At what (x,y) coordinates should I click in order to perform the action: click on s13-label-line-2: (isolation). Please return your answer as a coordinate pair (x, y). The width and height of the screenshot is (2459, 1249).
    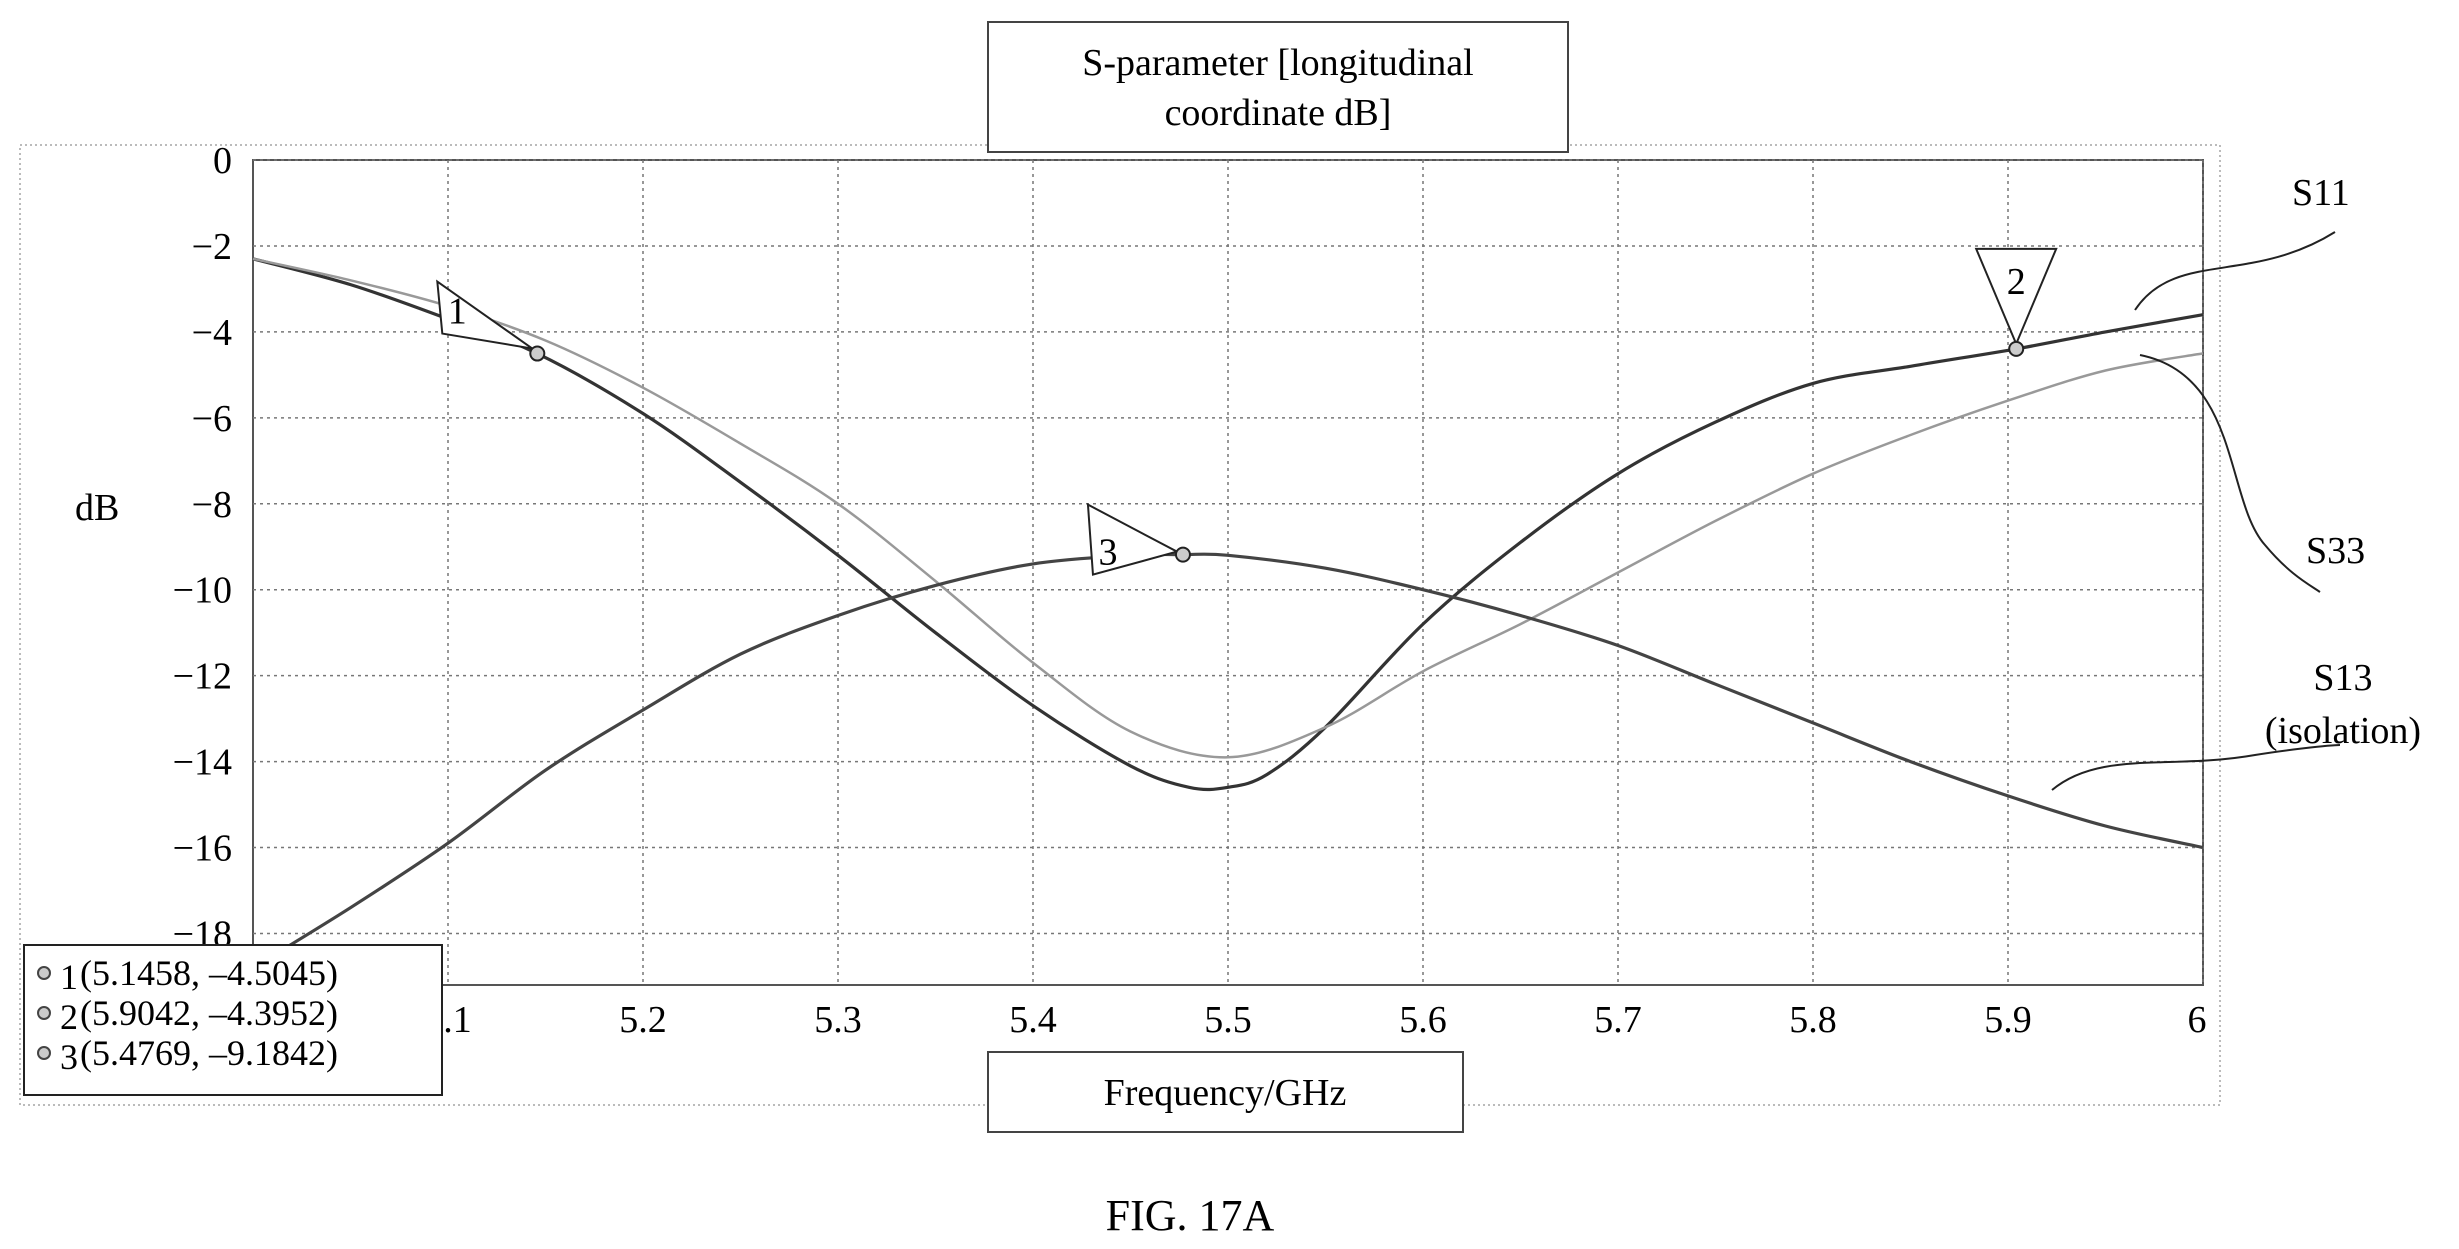
    Looking at the image, I should click on (2343, 731).